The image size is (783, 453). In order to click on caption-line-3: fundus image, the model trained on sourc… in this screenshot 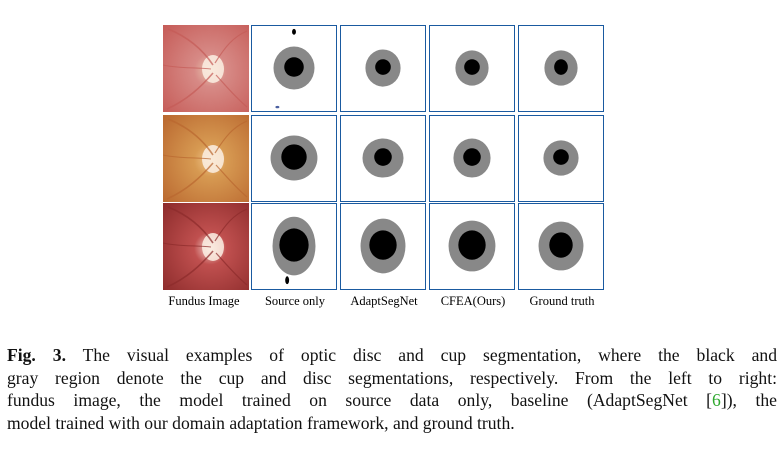, I will do `click(360, 400)`.